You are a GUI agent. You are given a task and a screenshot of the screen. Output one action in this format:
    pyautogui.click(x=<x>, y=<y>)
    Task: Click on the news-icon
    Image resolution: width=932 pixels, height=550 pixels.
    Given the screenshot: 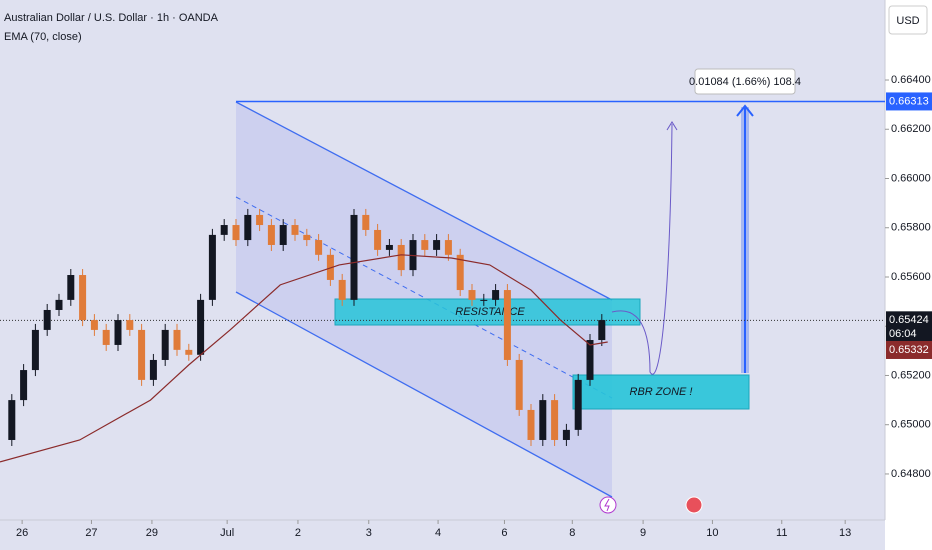 What is the action you would take?
    pyautogui.click(x=694, y=505)
    